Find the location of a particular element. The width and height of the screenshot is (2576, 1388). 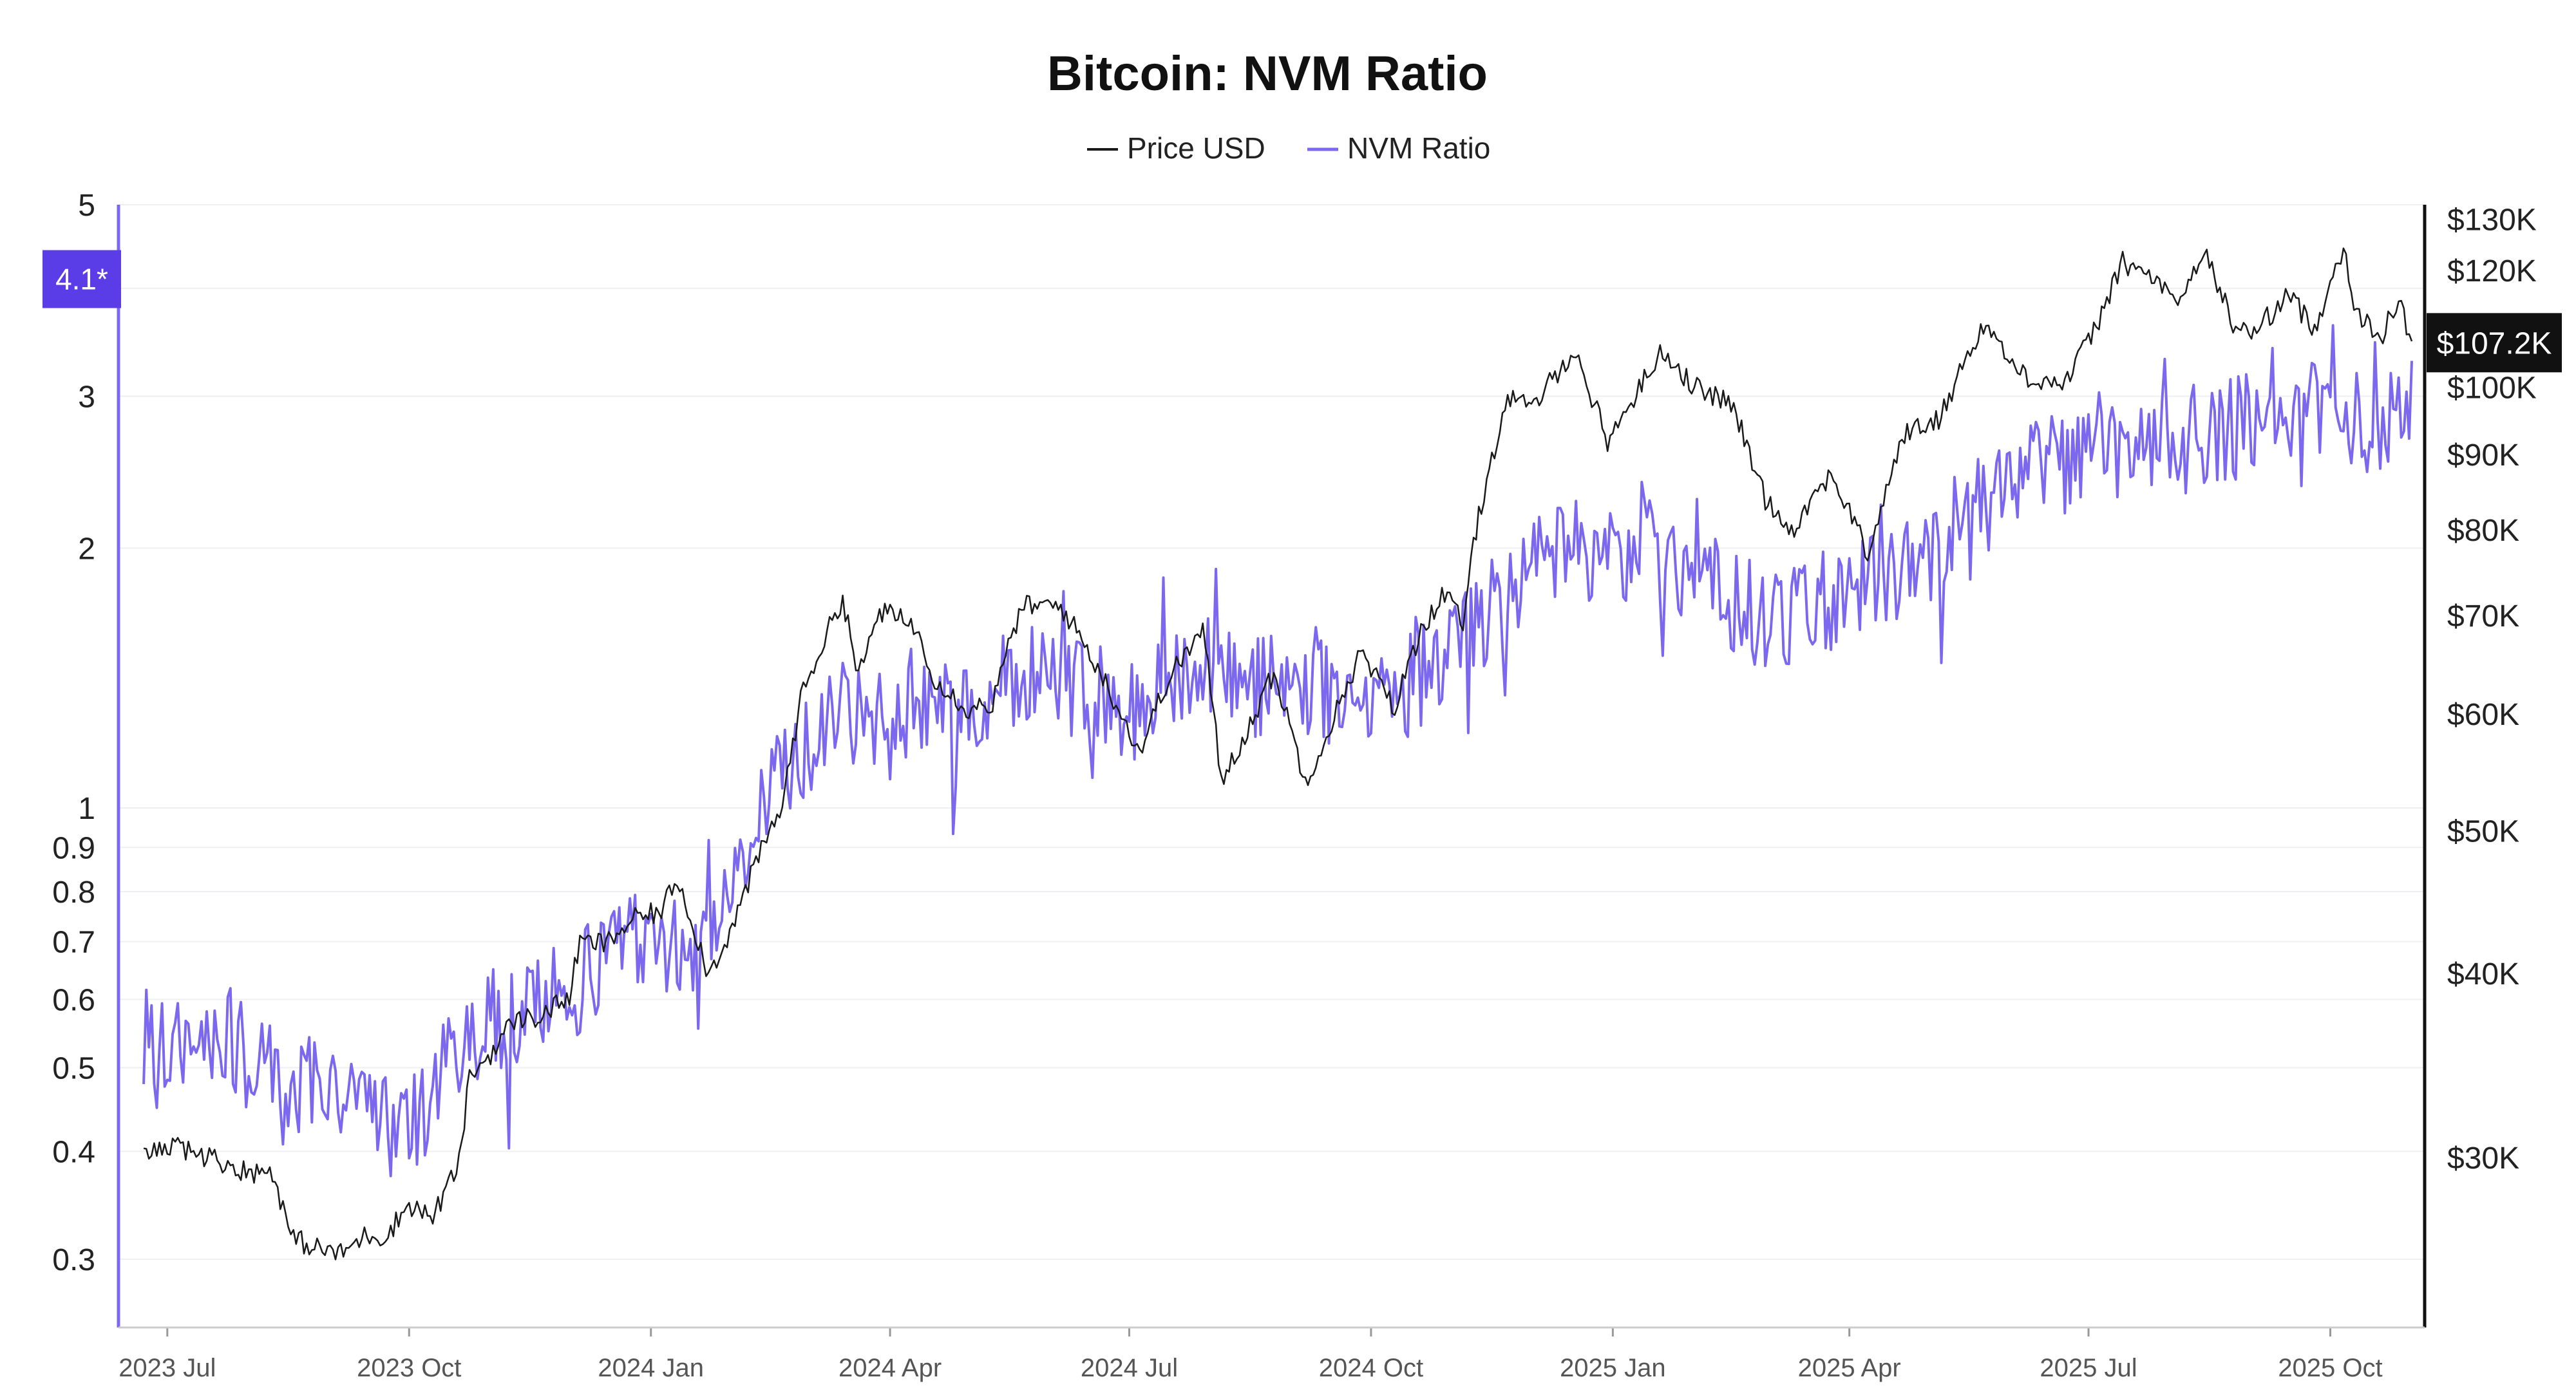

left-tick-label: 2 is located at coordinates (87, 549).